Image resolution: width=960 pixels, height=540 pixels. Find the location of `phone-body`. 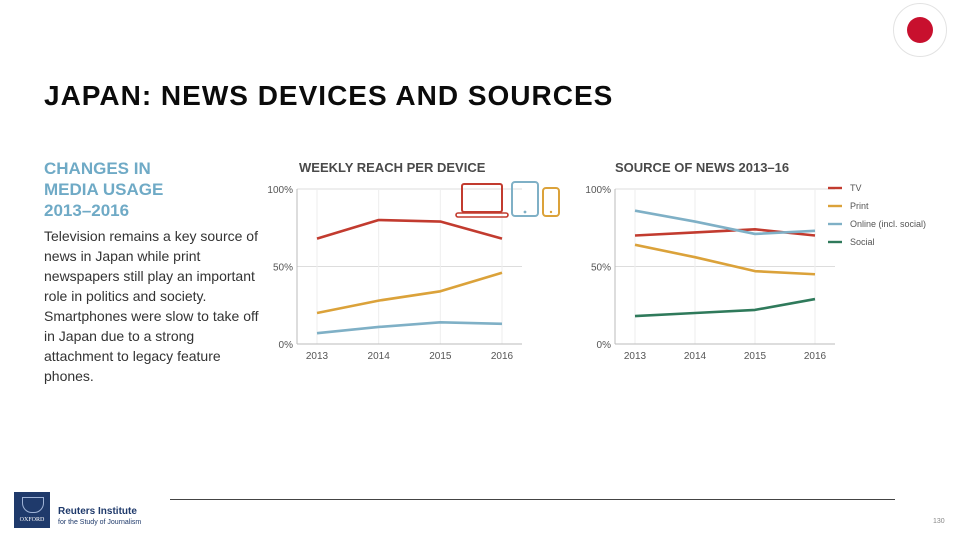

phone-body is located at coordinates (551, 202).